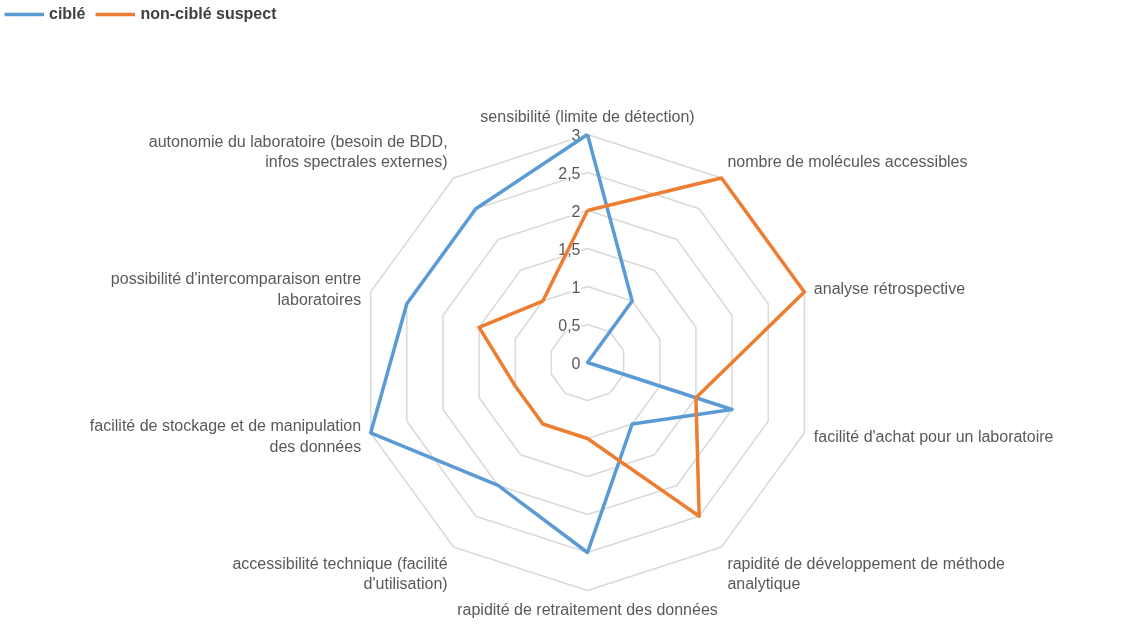  What do you see at coordinates (889, 289) in the screenshot?
I see `spoke-label: analyse rétrospective` at bounding box center [889, 289].